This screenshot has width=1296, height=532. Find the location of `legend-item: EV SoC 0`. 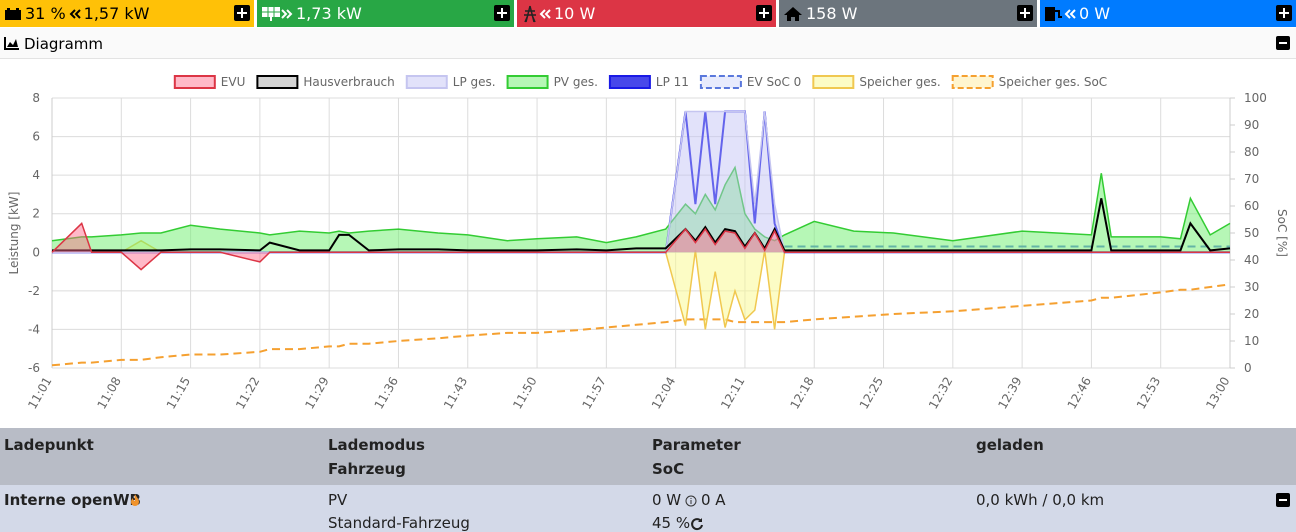

legend-item: EV SoC 0 is located at coordinates (750, 82).